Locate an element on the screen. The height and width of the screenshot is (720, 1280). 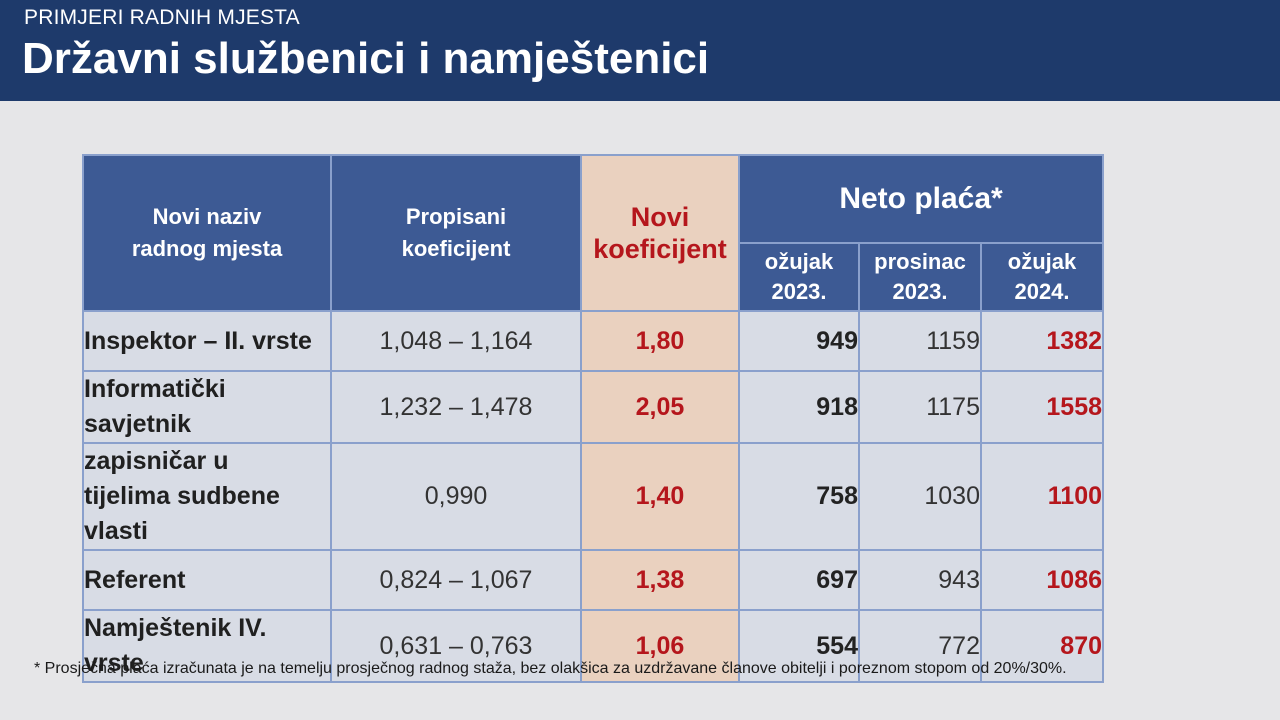
slide-title: Državni službenici i namještenici is located at coordinates (366, 58).